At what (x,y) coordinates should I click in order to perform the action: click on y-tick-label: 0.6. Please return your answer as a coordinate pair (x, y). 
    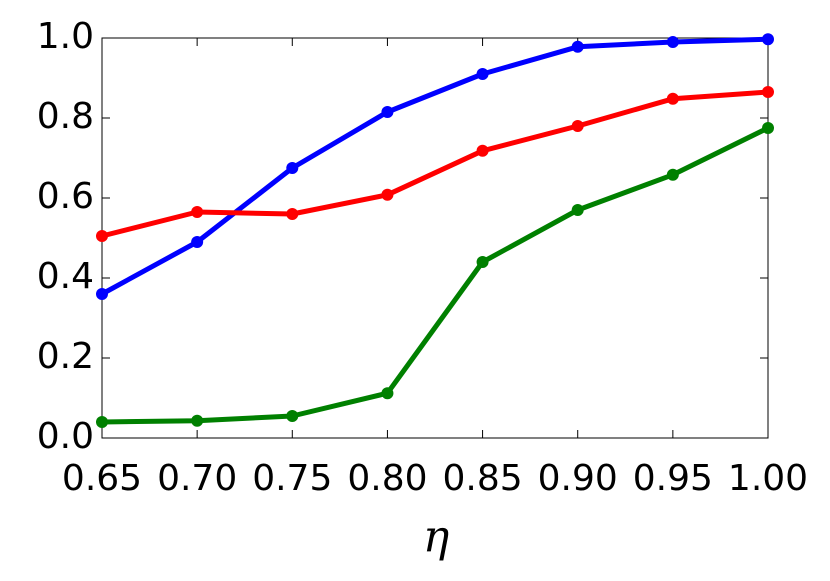
    Looking at the image, I should click on (65, 196).